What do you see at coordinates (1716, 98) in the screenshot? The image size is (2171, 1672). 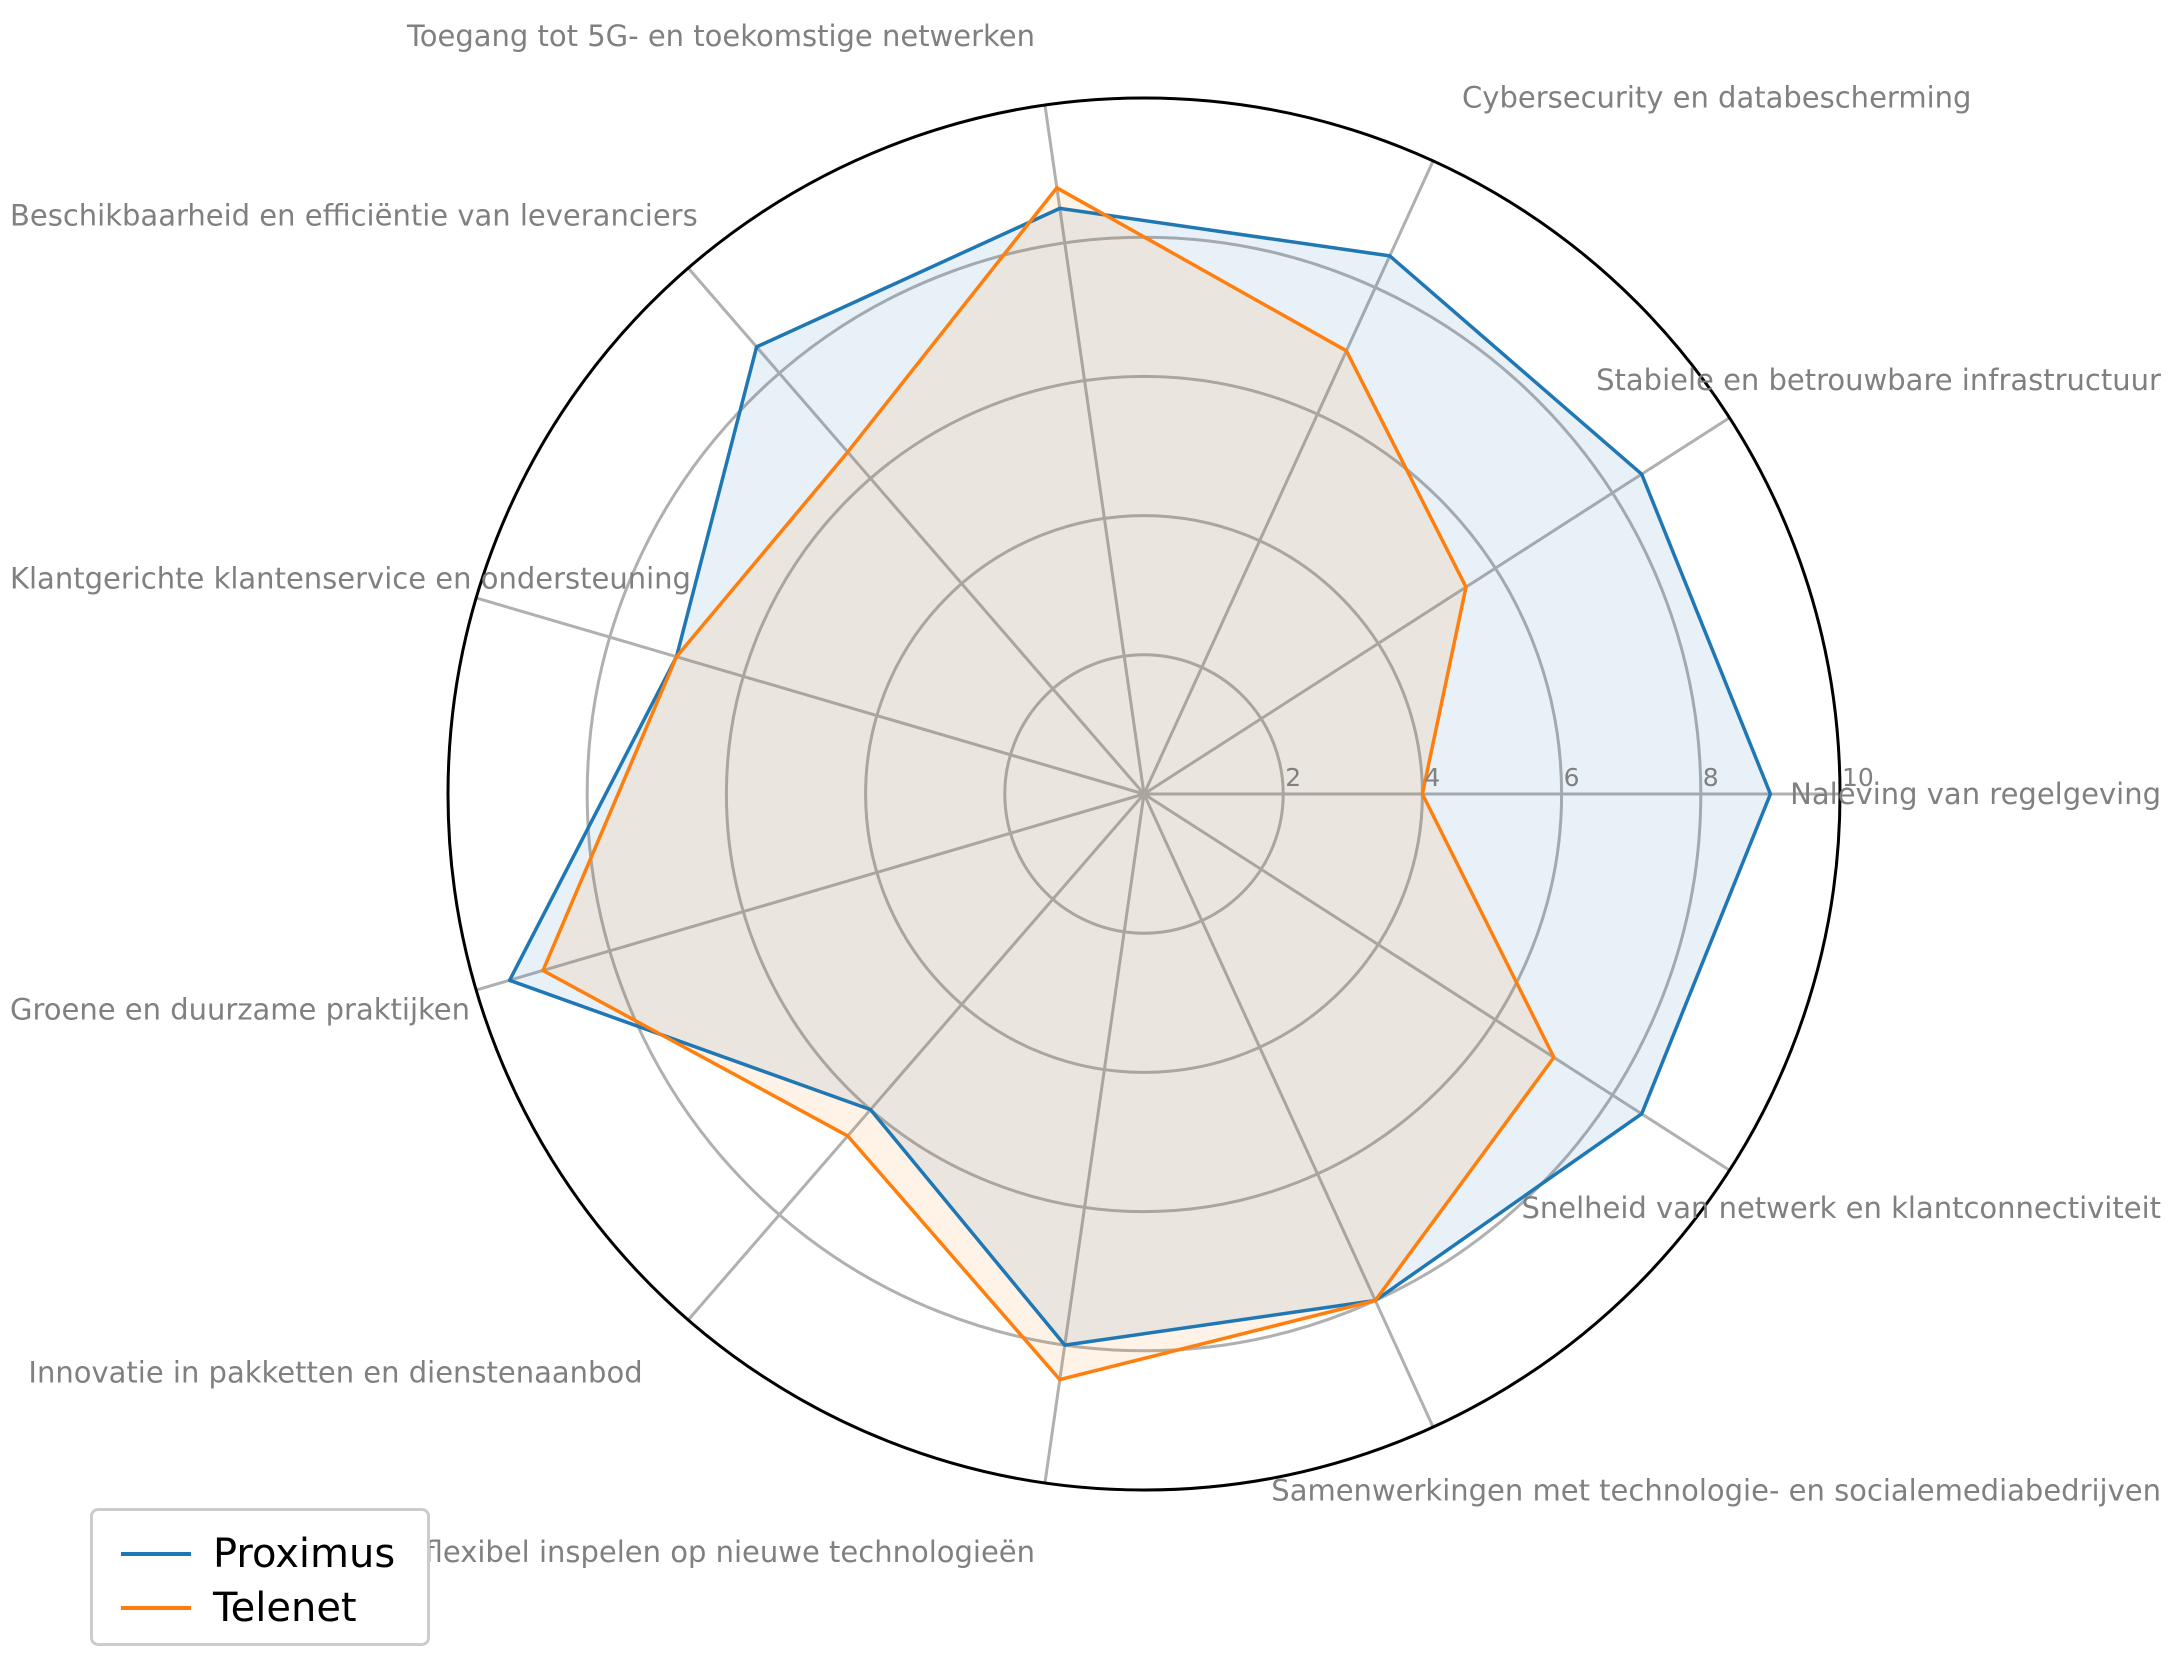 I see `category-label: Cybersecurity en databescherming` at bounding box center [1716, 98].